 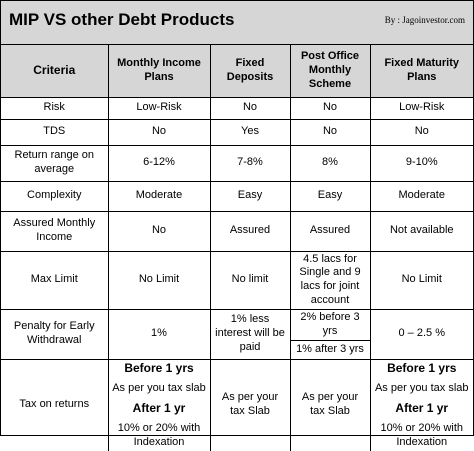 What do you see at coordinates (55, 132) in the screenshot?
I see `cell: TDS` at bounding box center [55, 132].